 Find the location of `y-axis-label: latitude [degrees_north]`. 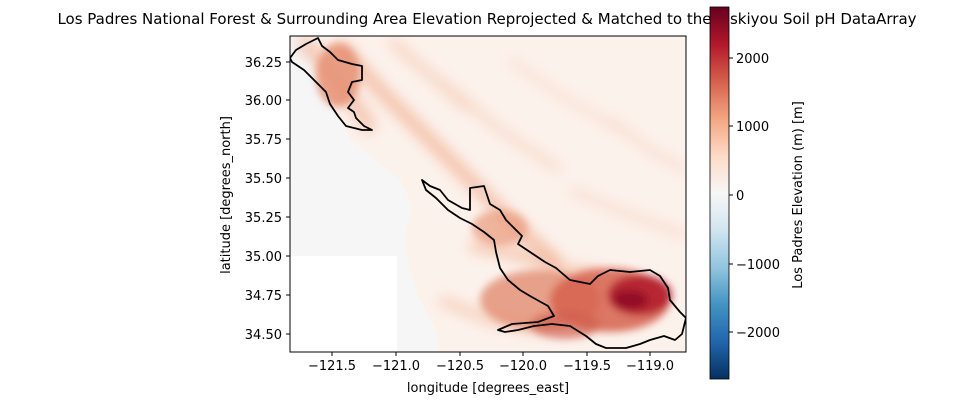

y-axis-label: latitude [degrees_north] is located at coordinates (226, 195).